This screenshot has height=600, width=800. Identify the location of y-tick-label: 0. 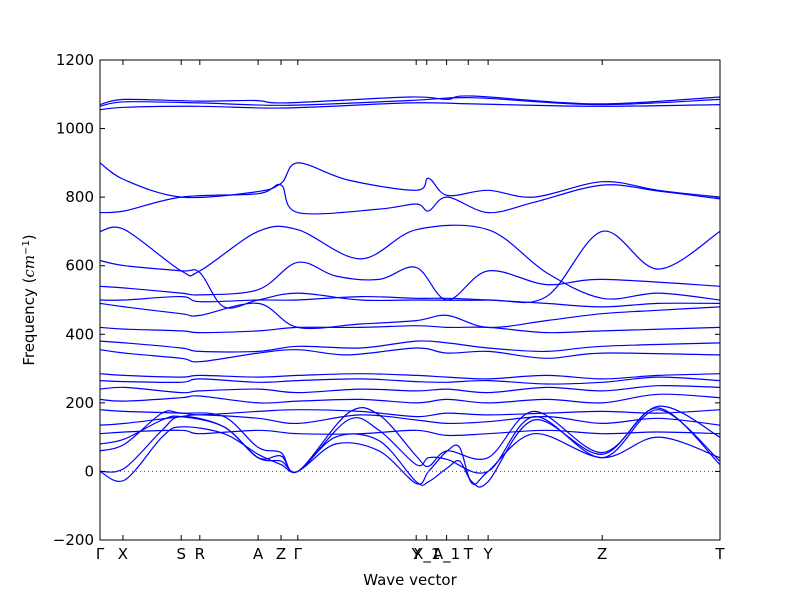
(89, 471).